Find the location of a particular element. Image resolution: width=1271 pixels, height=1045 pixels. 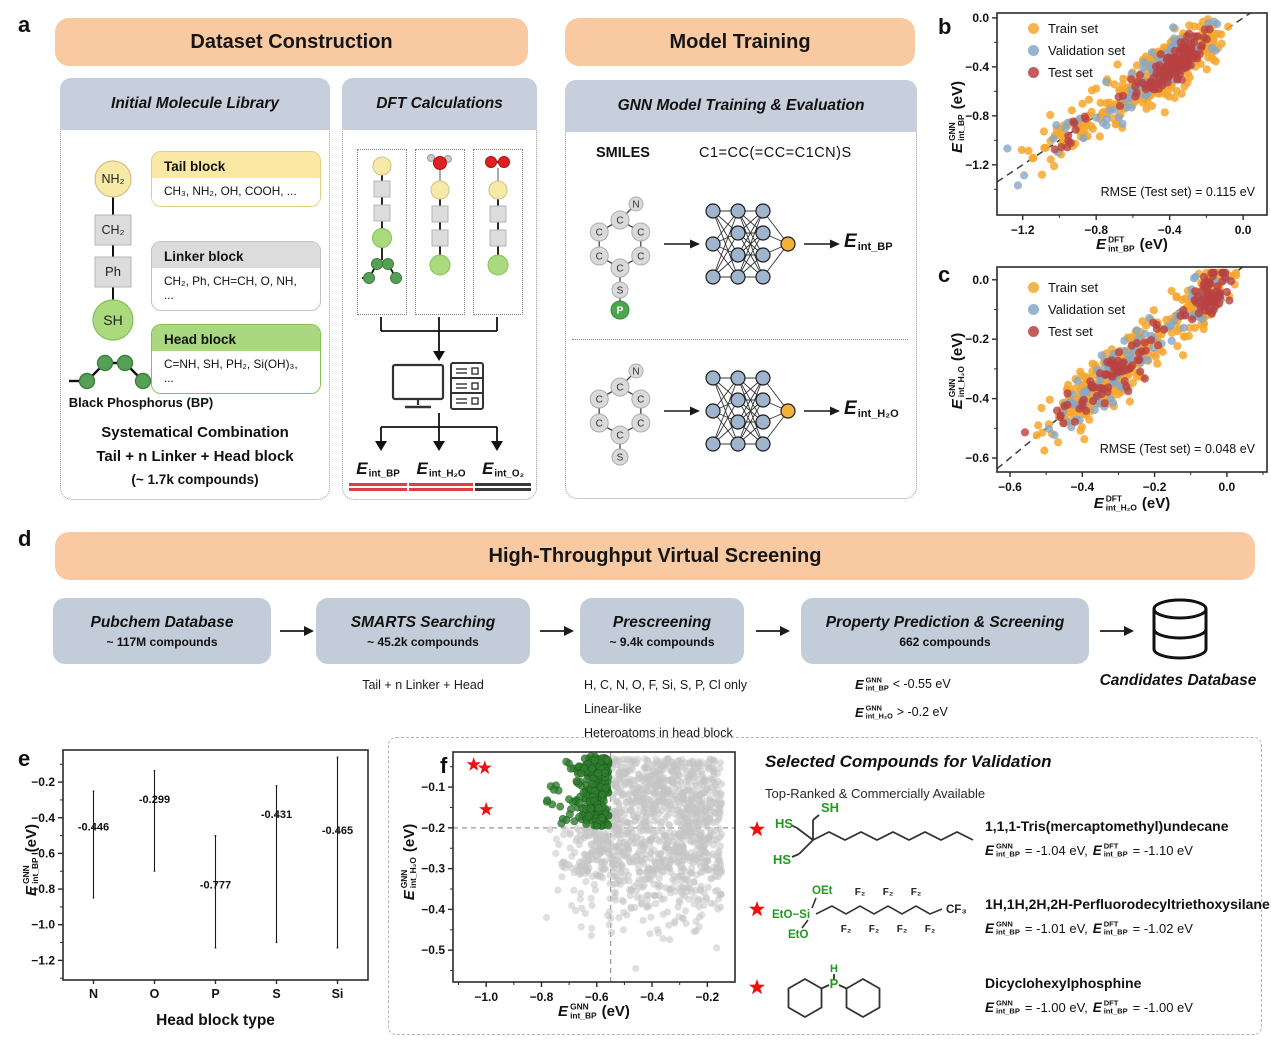

svg-text: O is located at coordinates (155, 994).